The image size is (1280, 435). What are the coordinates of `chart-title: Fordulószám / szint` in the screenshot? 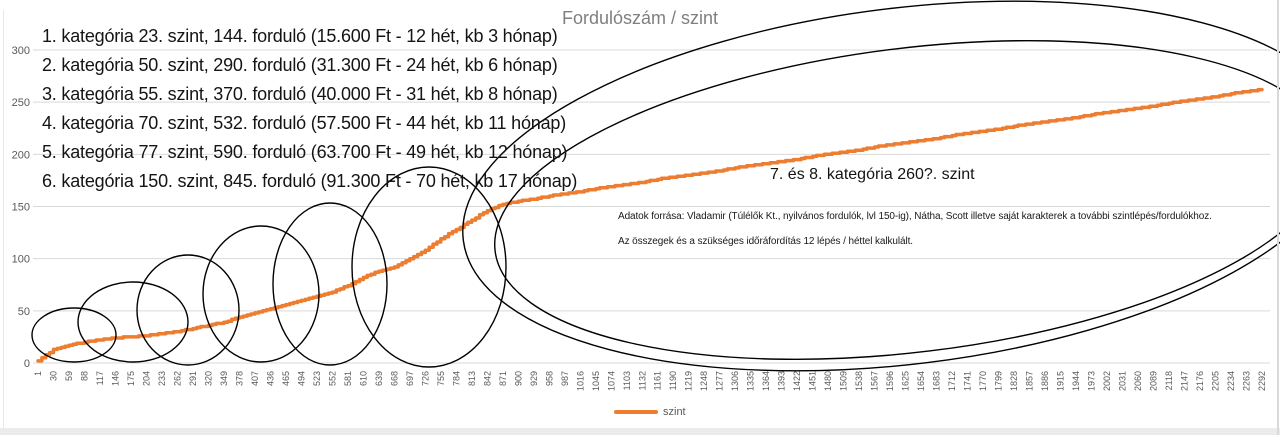 It's located at (640, 18).